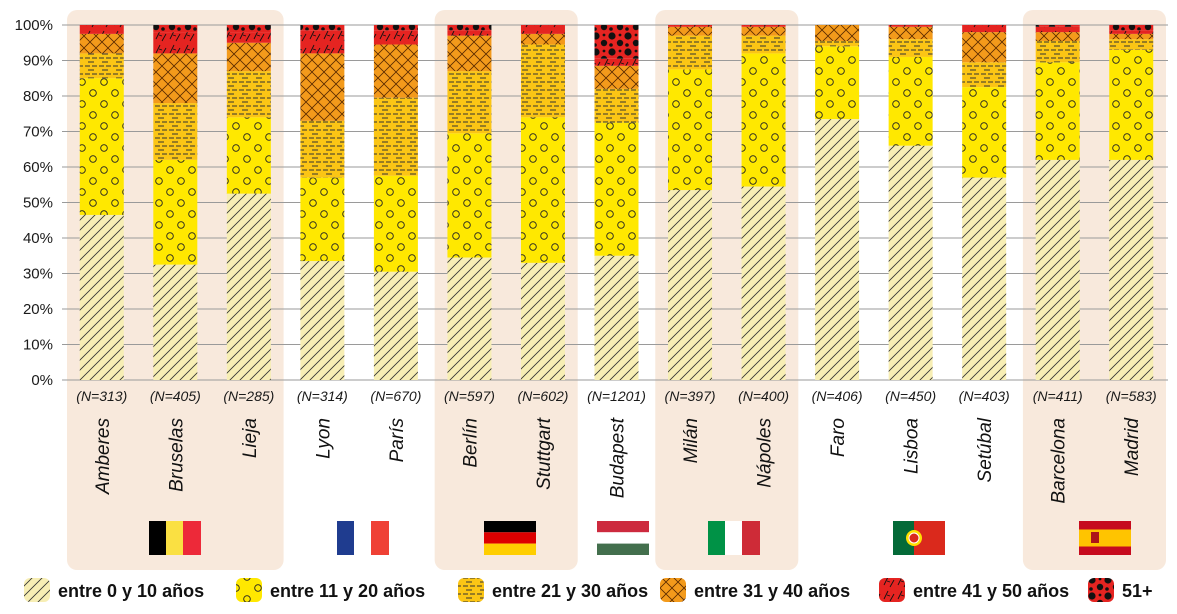 Image resolution: width=1177 pixels, height=614 pixels. Describe the element at coordinates (38, 309) in the screenshot. I see `y-tick-label: 20%` at that location.